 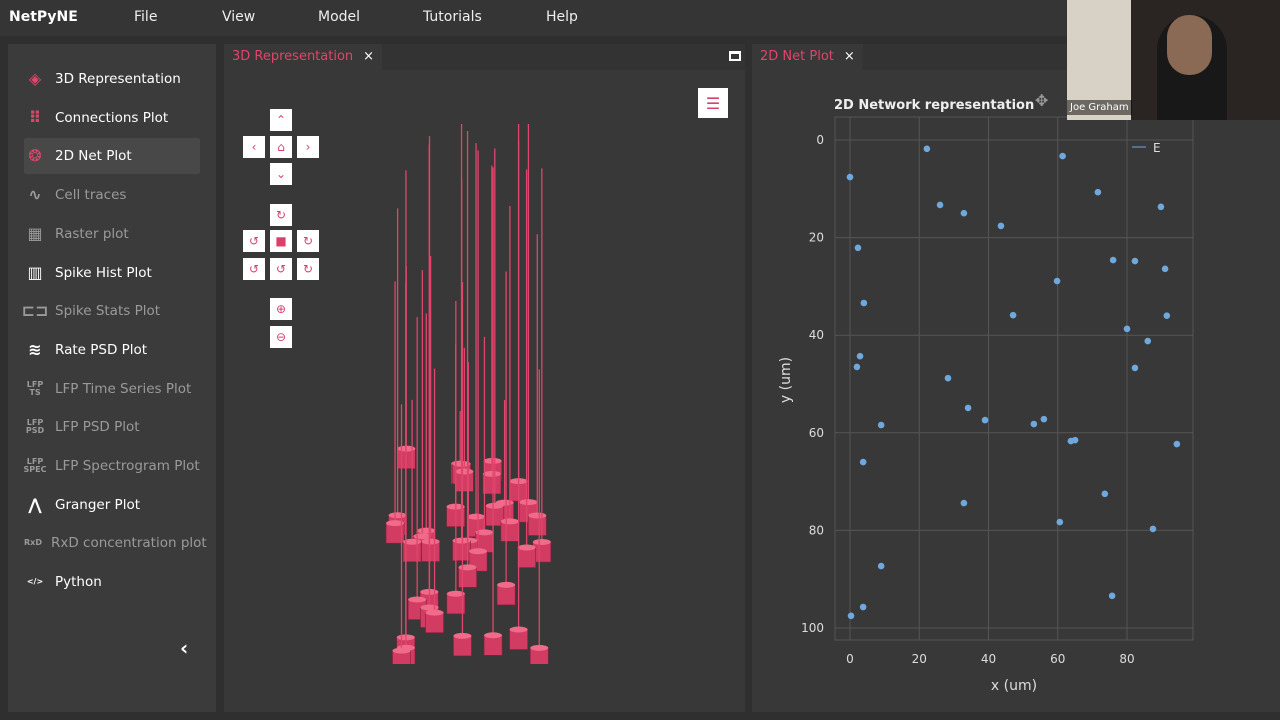 What do you see at coordinates (735, 56) in the screenshot?
I see `maximize-icon` at bounding box center [735, 56].